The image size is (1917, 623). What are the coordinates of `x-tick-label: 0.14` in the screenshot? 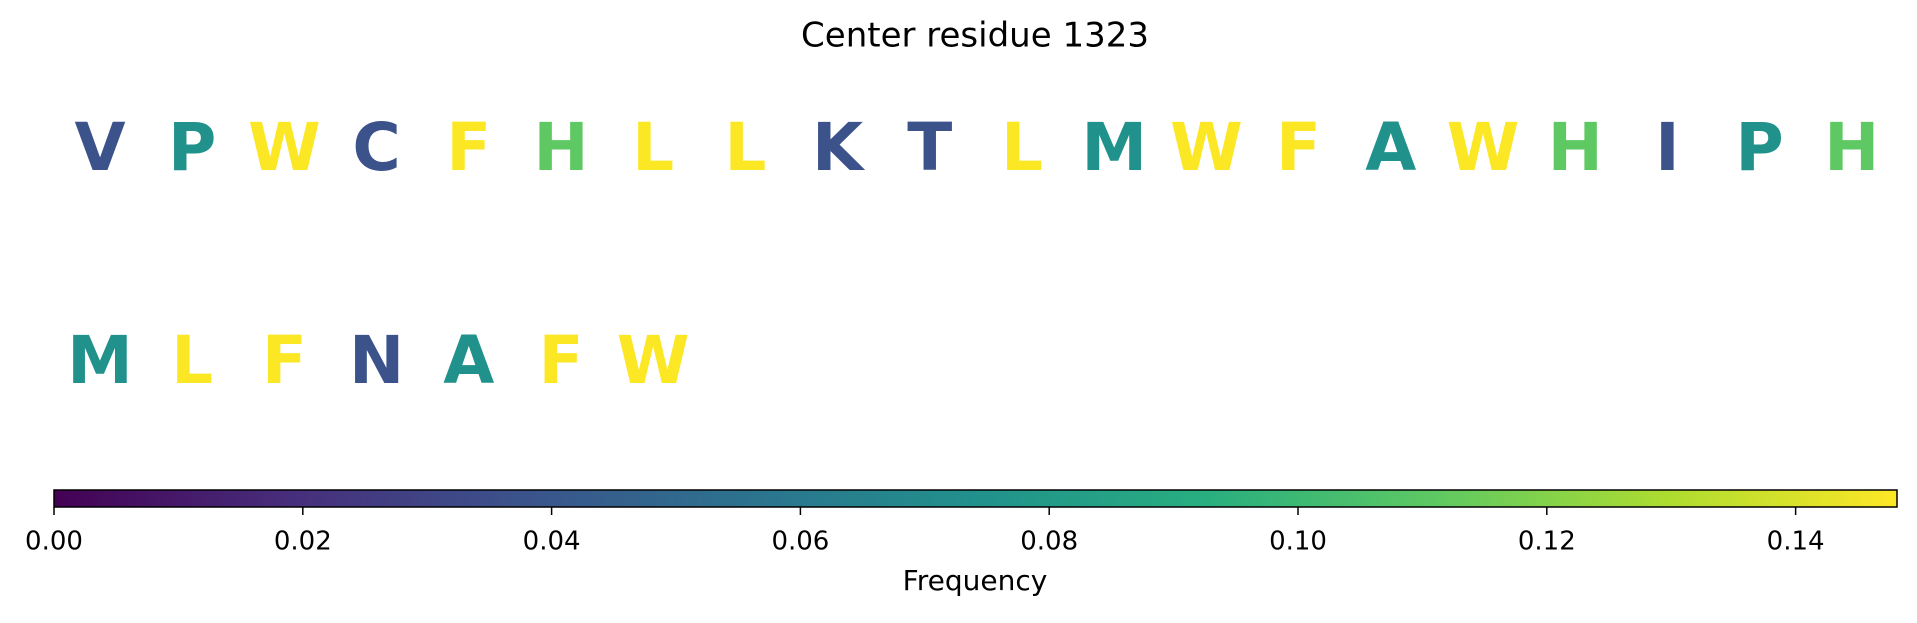 It's located at (1796, 542).